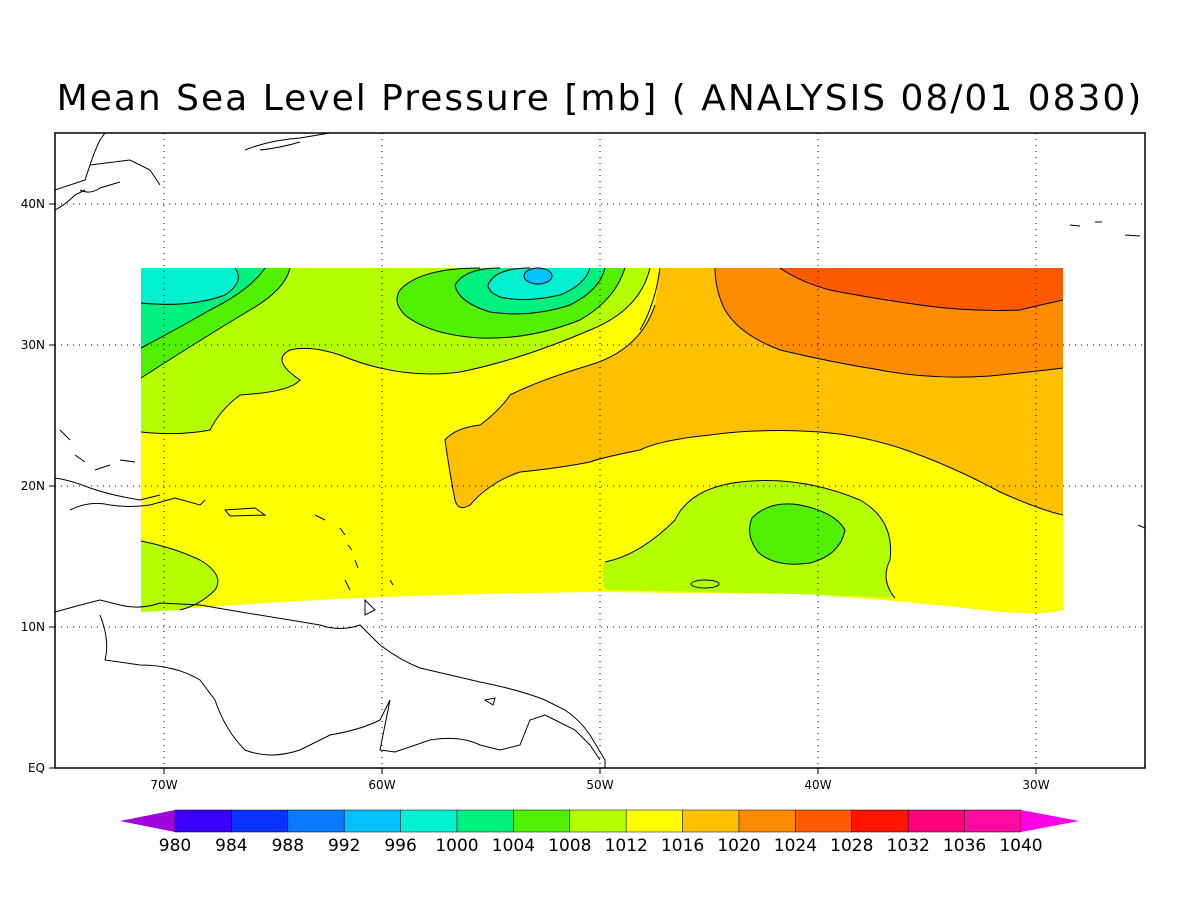  I want to click on y-tick-label-30n: 30N, so click(33, 345).